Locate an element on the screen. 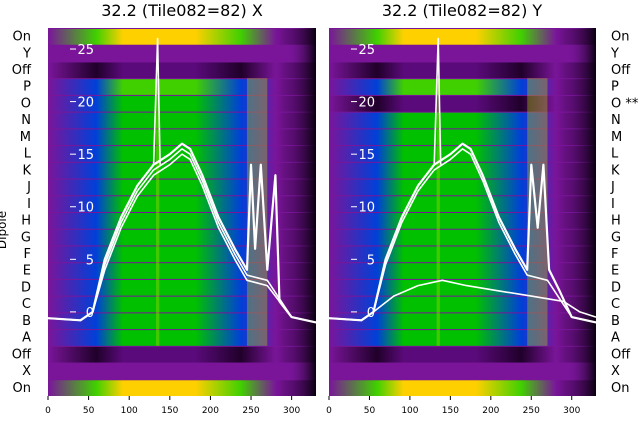 The image size is (640, 440). dipole-label: G is located at coordinates (616, 237).